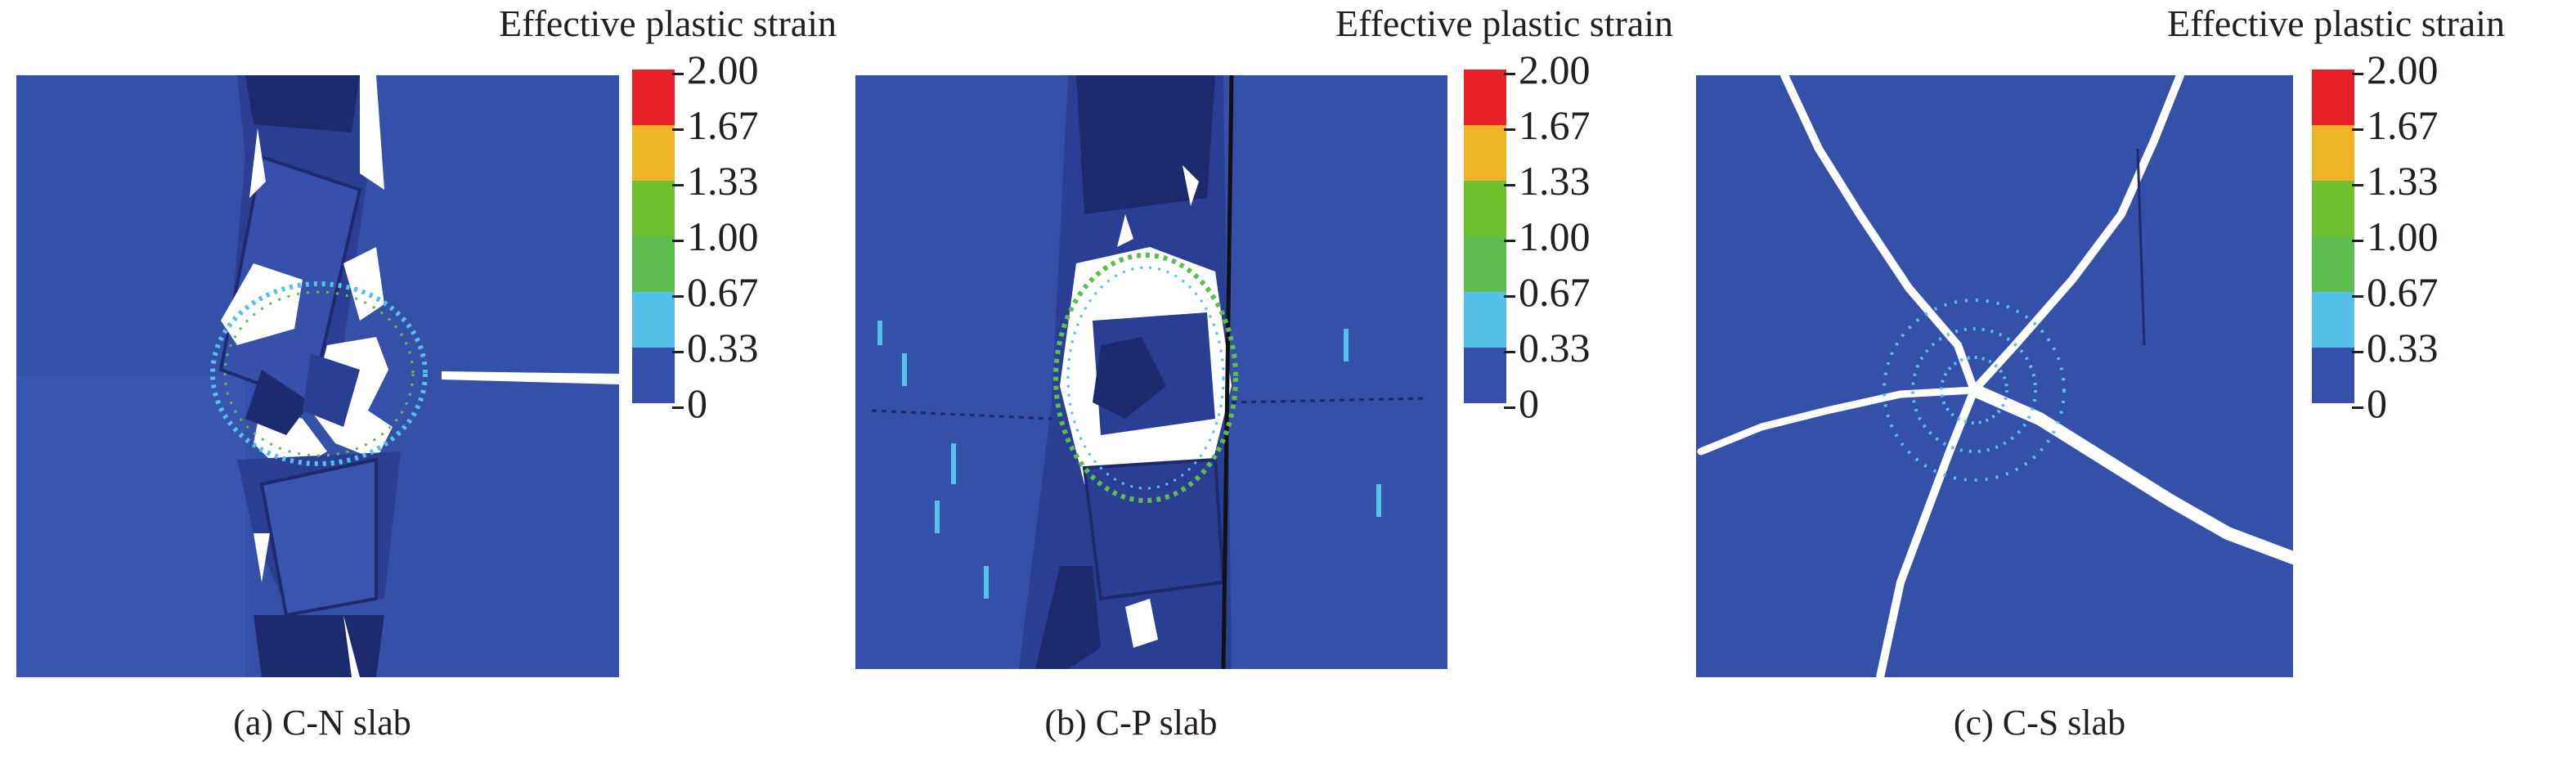  I want to click on colorbar-a, so click(654, 236).